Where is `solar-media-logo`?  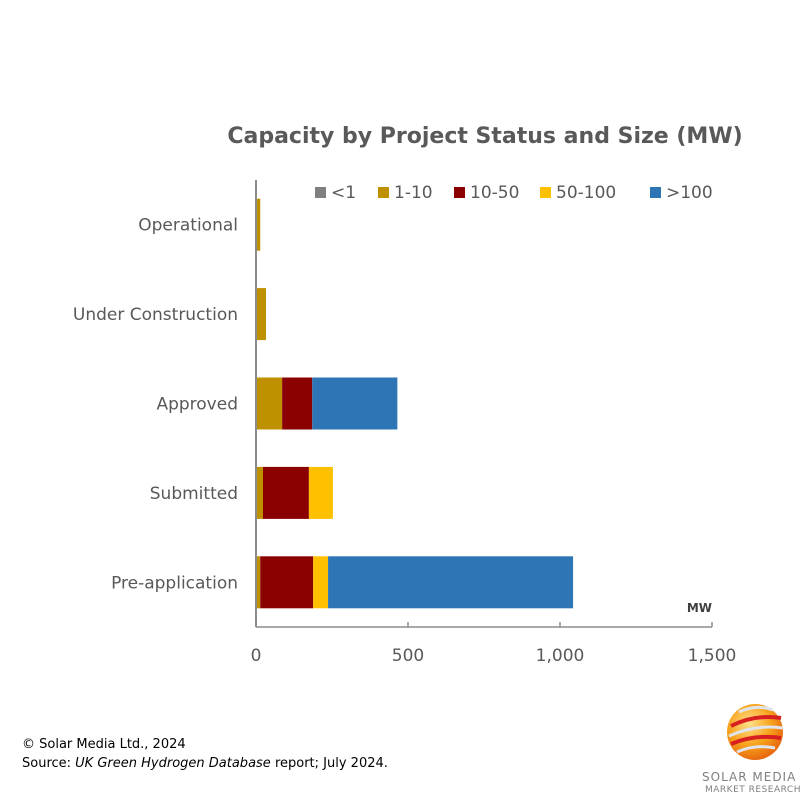
solar-media-logo is located at coordinates (755, 733).